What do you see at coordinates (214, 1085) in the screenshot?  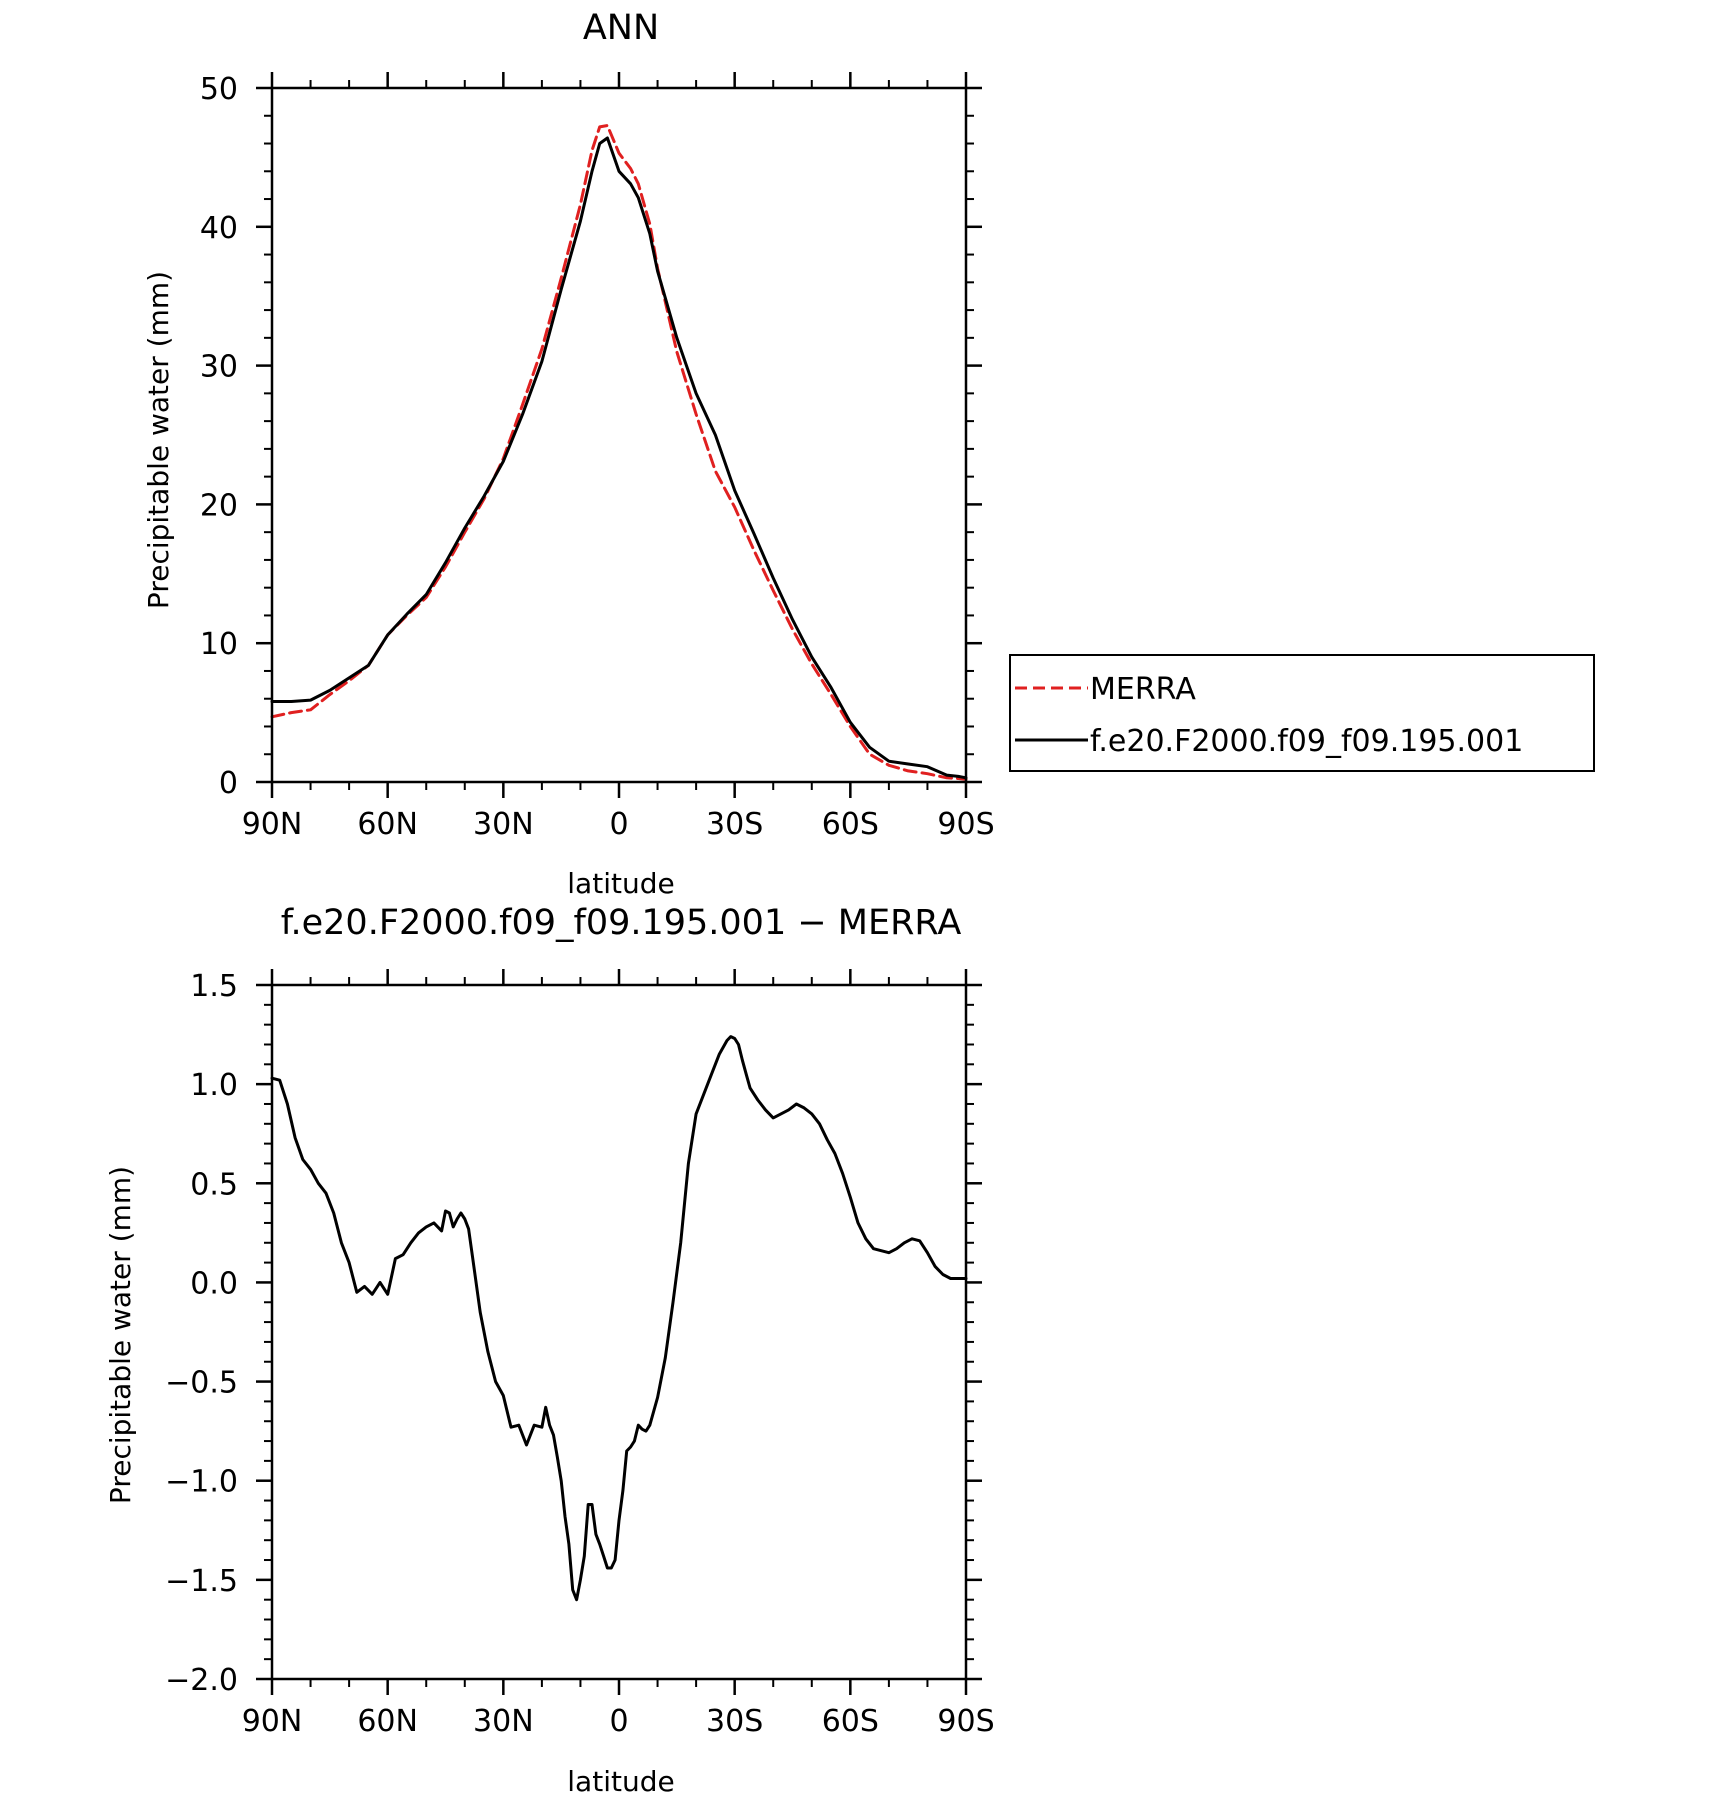 I see `bottom-panel-y-tick-label: 1.0` at bounding box center [214, 1085].